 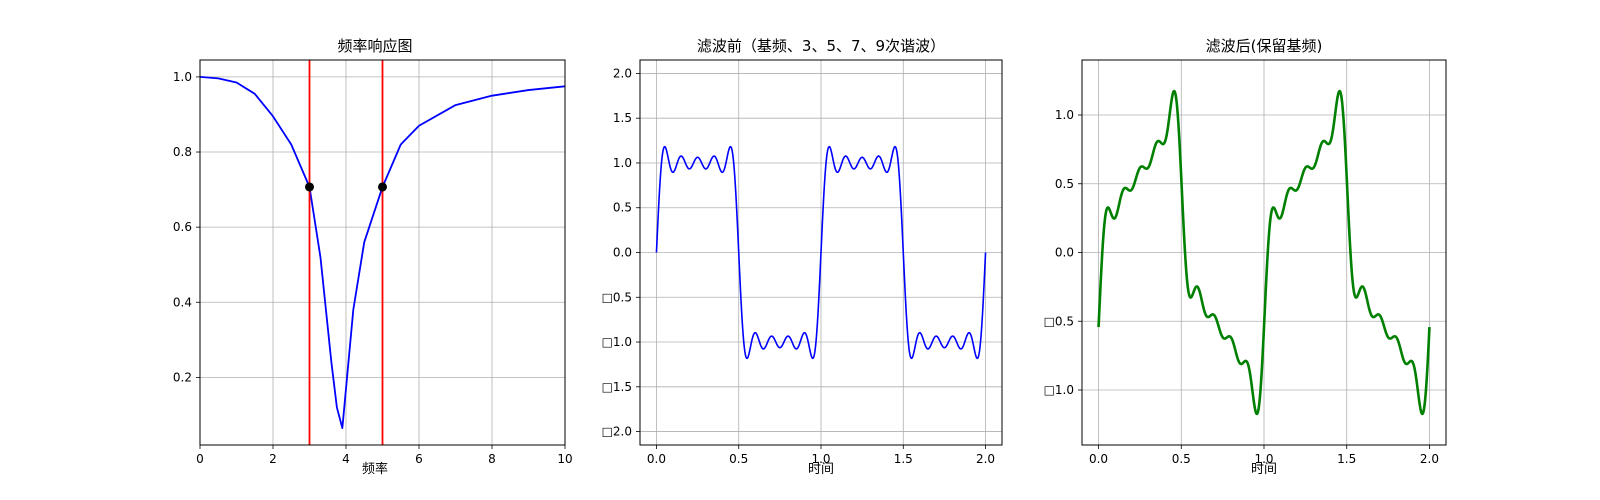 What do you see at coordinates (273, 459) in the screenshot?
I see `x-tick-label: 2` at bounding box center [273, 459].